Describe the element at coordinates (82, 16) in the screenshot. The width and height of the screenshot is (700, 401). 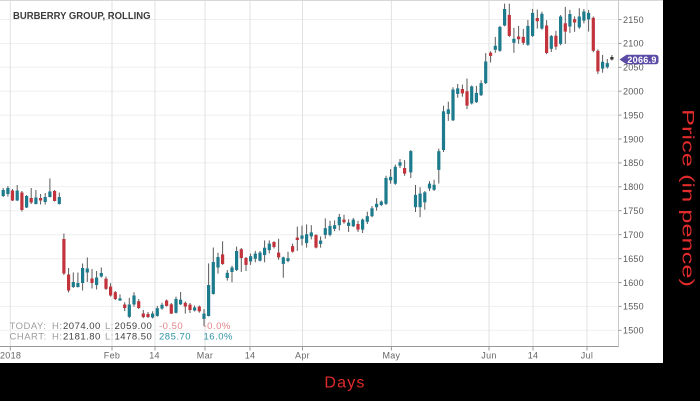
I see `svg-text: BURBERRY GROUP, ROLLING` at that location.